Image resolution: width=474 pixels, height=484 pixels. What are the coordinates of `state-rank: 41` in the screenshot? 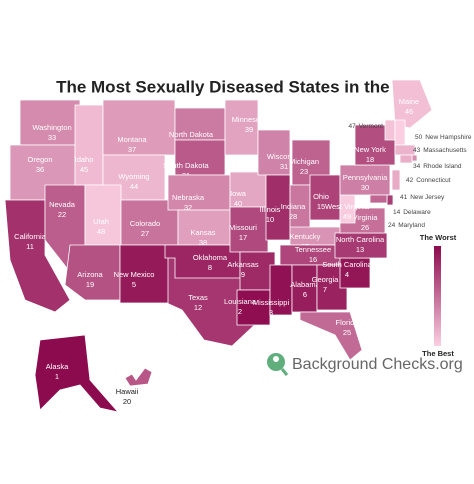 It's located at (404, 197).